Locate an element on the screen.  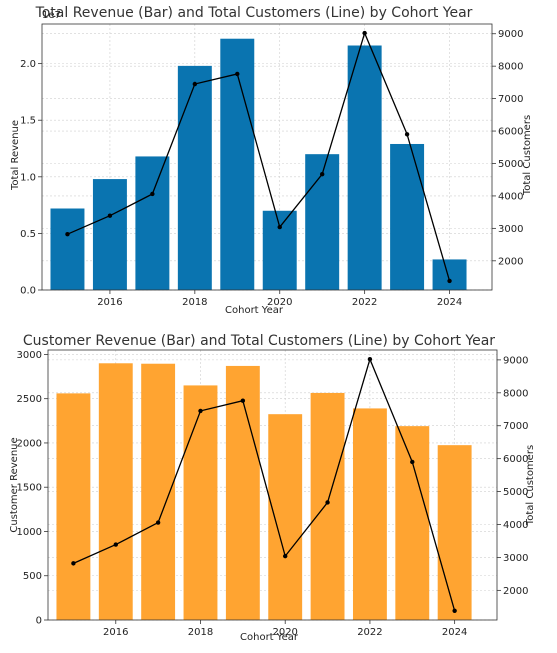
y-tick-label: 0 is located at coordinates (39, 621).